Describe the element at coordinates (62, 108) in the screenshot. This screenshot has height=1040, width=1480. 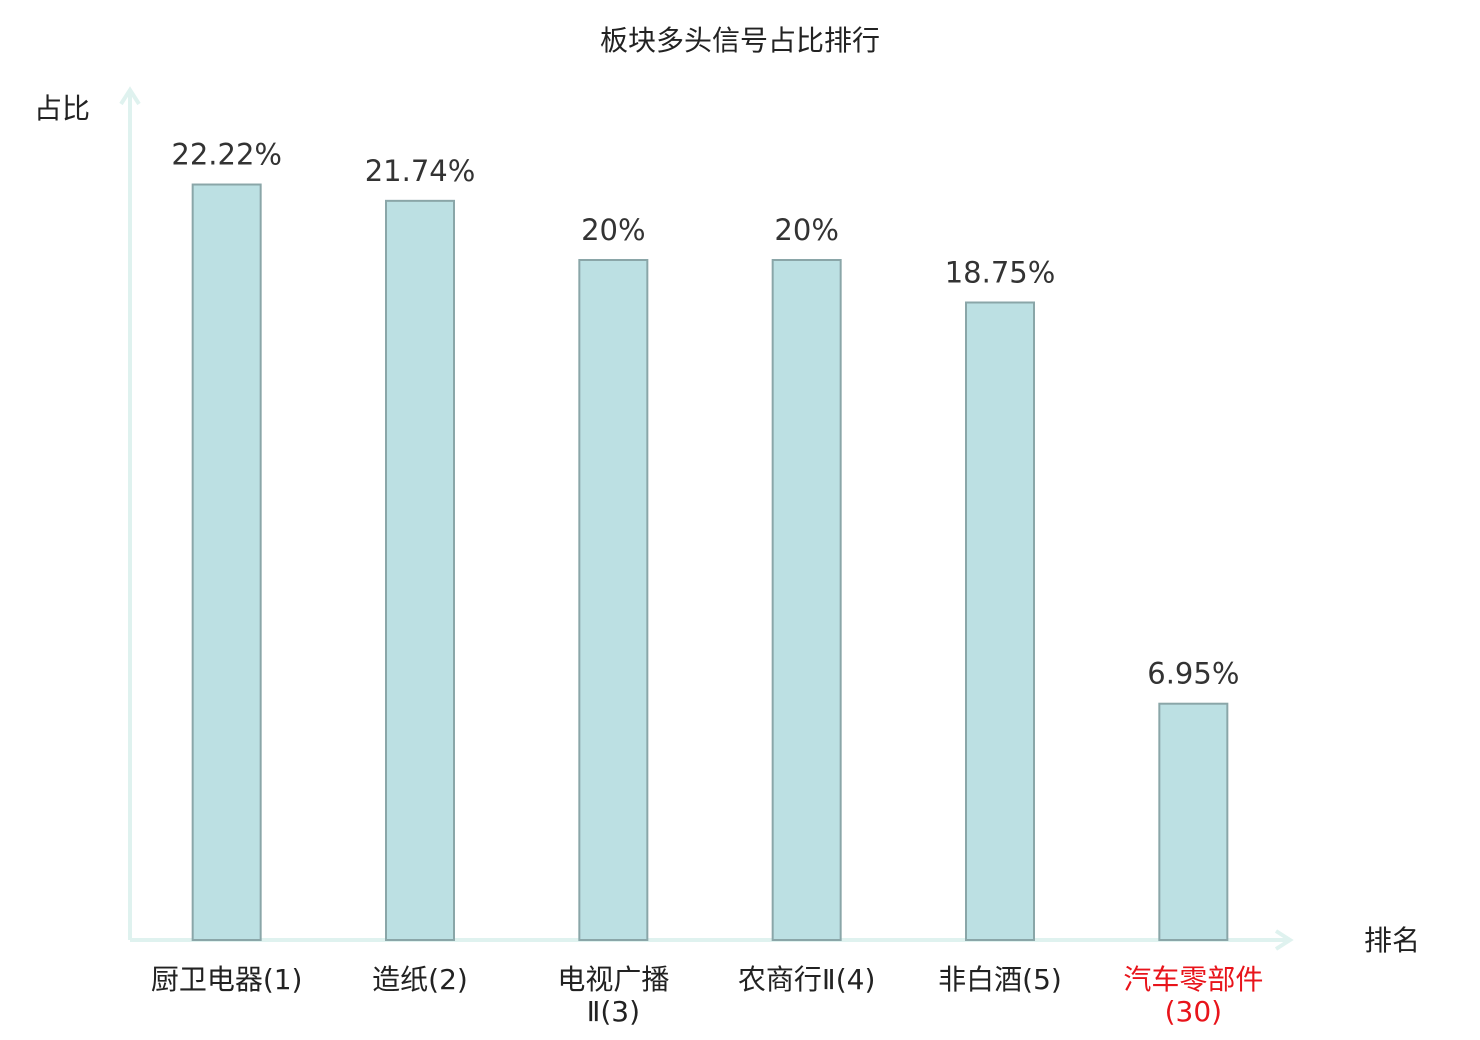
I see `y-axis-label: 占比` at that location.